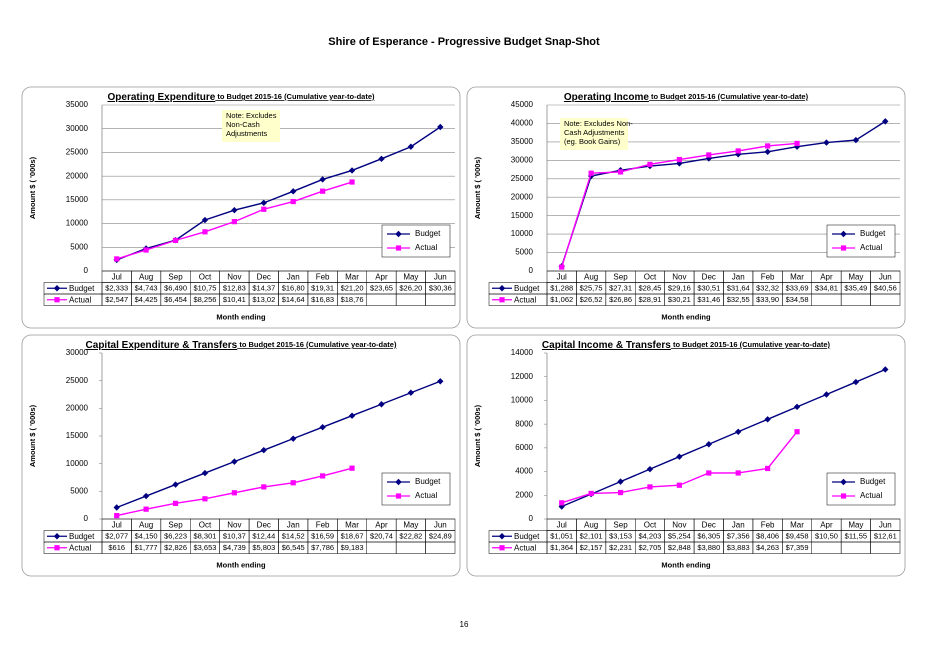 This screenshot has height=656, width=928. I want to click on legend, so click(416, 241).